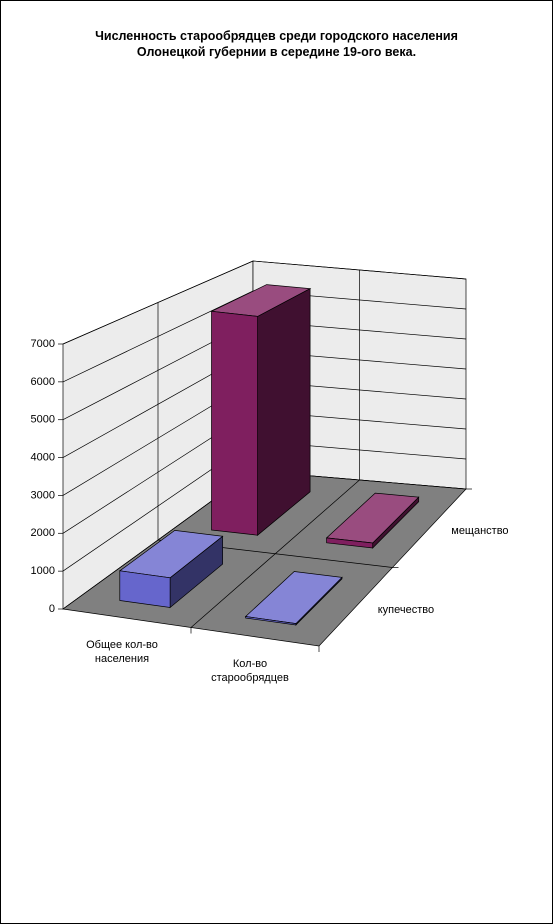 The width and height of the screenshot is (553, 924). I want to click on y-tick-label: 1000, so click(43, 571).